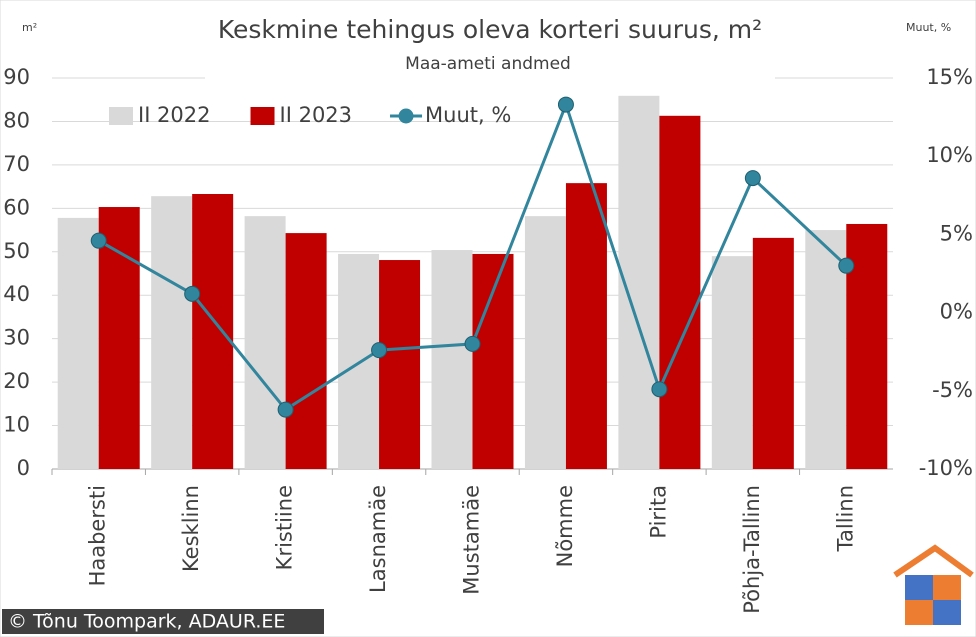 This screenshot has height=637, width=976. I want to click on legend: II 2022 II 2023 Muut, %, so click(310, 115).